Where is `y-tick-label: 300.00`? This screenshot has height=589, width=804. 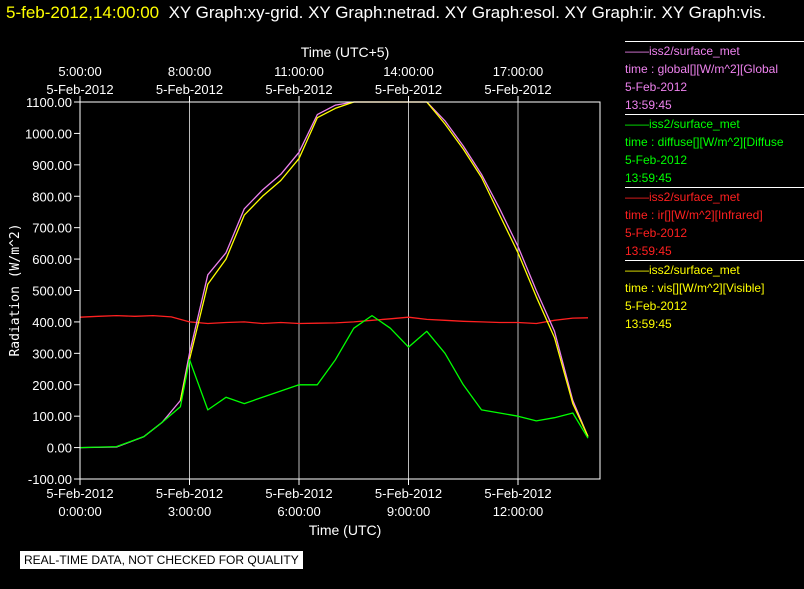 y-tick-label: 300.00 is located at coordinates (52, 353).